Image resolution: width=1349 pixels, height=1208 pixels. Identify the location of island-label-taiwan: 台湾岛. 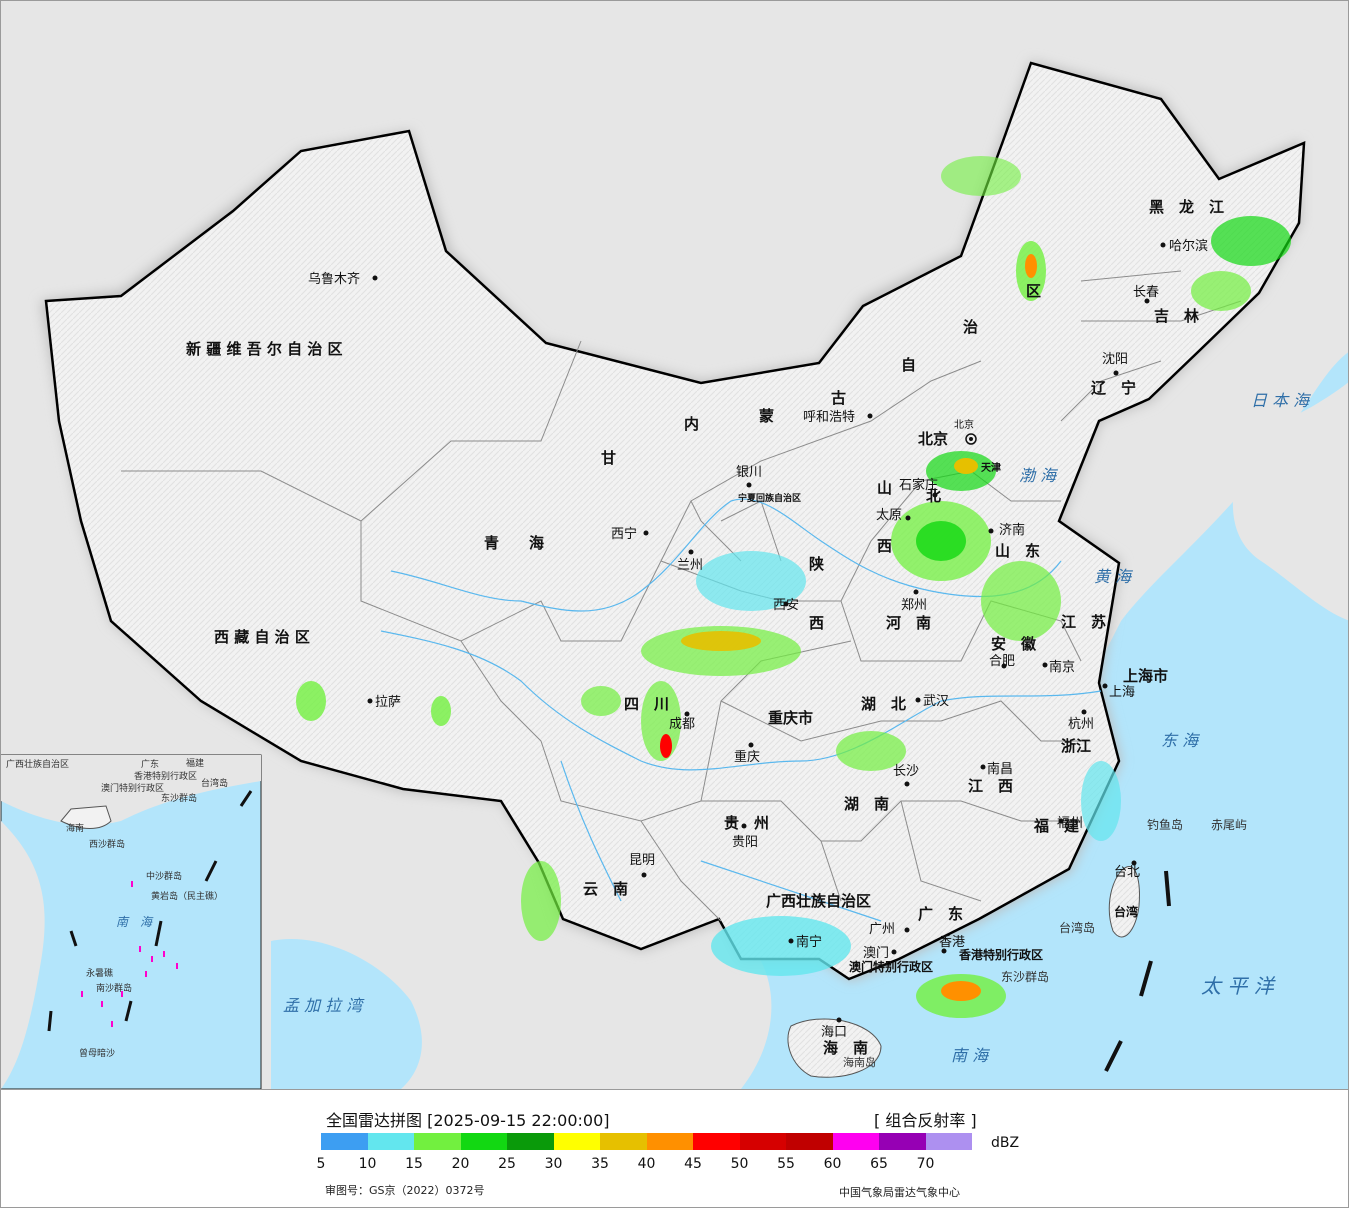
(1077, 927).